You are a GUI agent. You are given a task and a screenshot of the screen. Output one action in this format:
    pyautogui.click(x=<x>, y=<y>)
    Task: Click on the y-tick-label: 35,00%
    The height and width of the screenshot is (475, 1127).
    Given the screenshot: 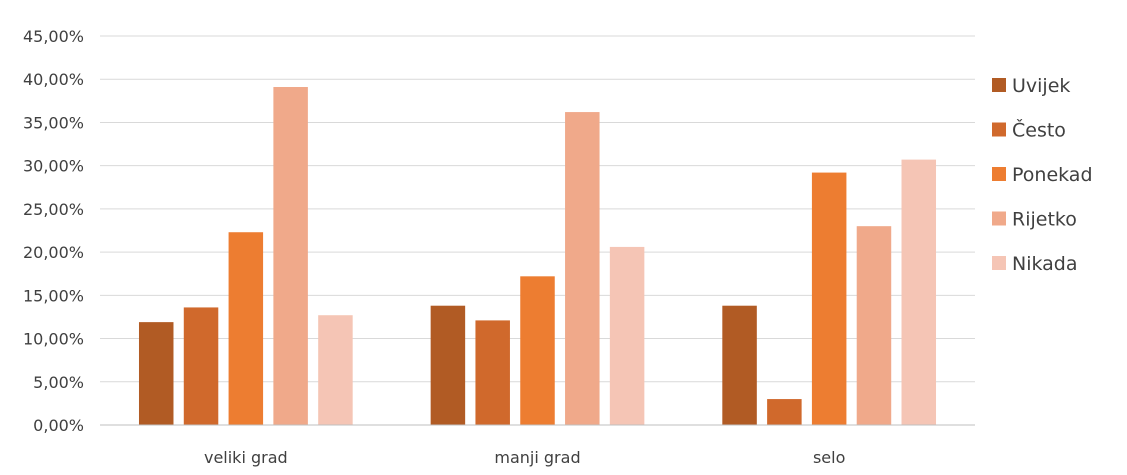 What is the action you would take?
    pyautogui.click(x=53, y=122)
    